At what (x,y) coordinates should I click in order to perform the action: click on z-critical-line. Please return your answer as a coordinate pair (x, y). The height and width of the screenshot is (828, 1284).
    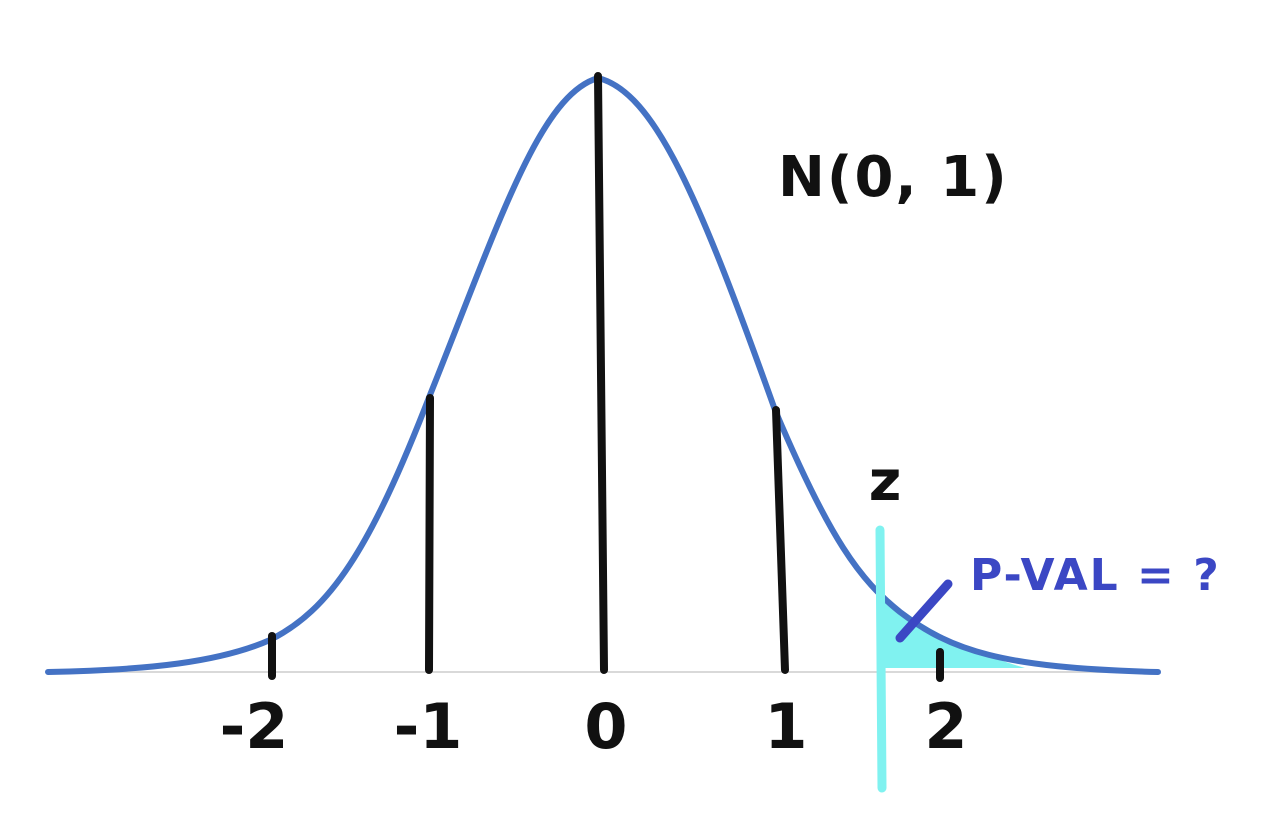
    Looking at the image, I should click on (881, 659).